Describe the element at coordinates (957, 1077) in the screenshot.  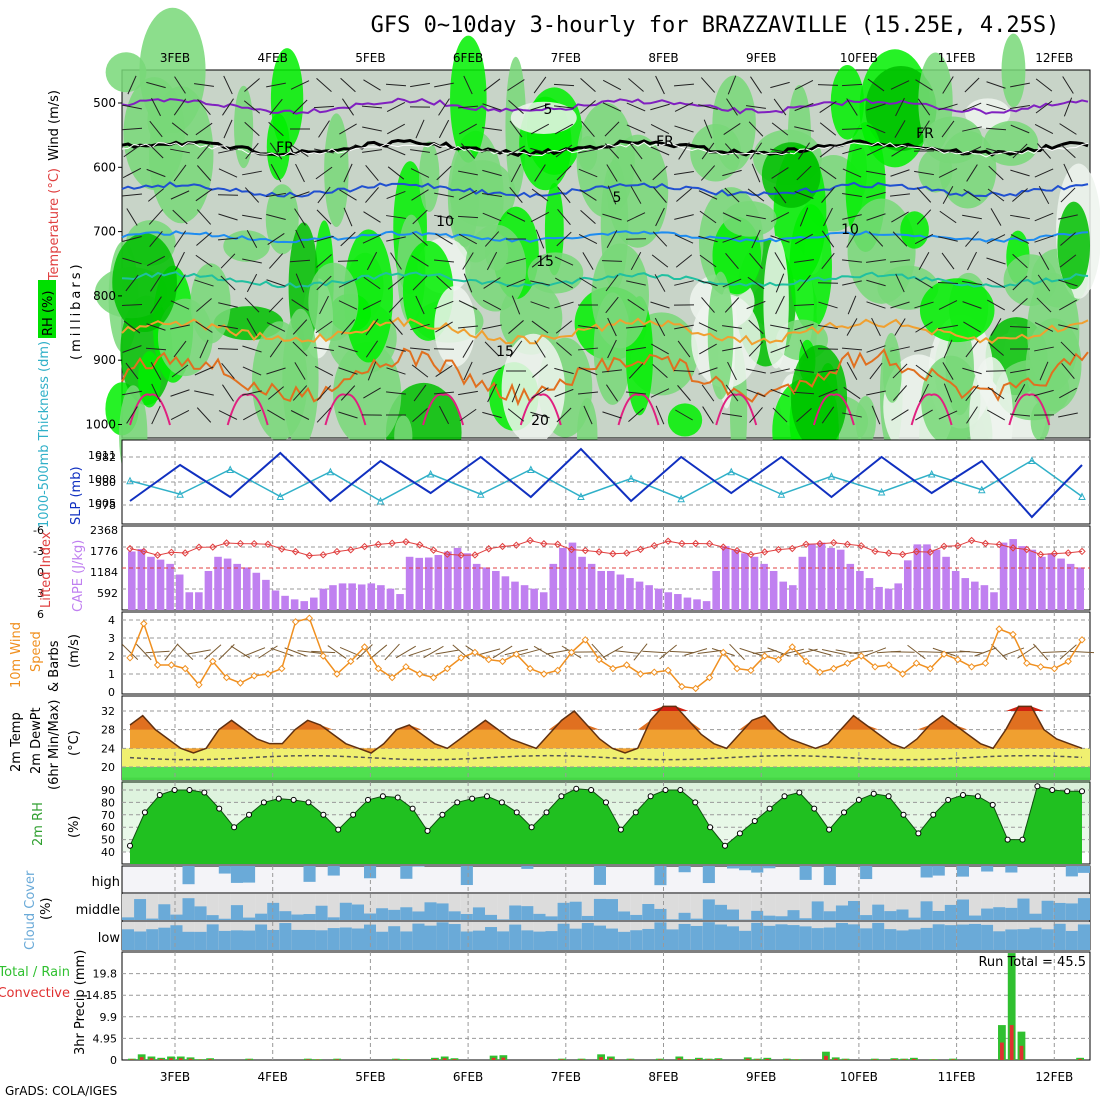
I see `day-label-bottom: 11FEB` at that location.